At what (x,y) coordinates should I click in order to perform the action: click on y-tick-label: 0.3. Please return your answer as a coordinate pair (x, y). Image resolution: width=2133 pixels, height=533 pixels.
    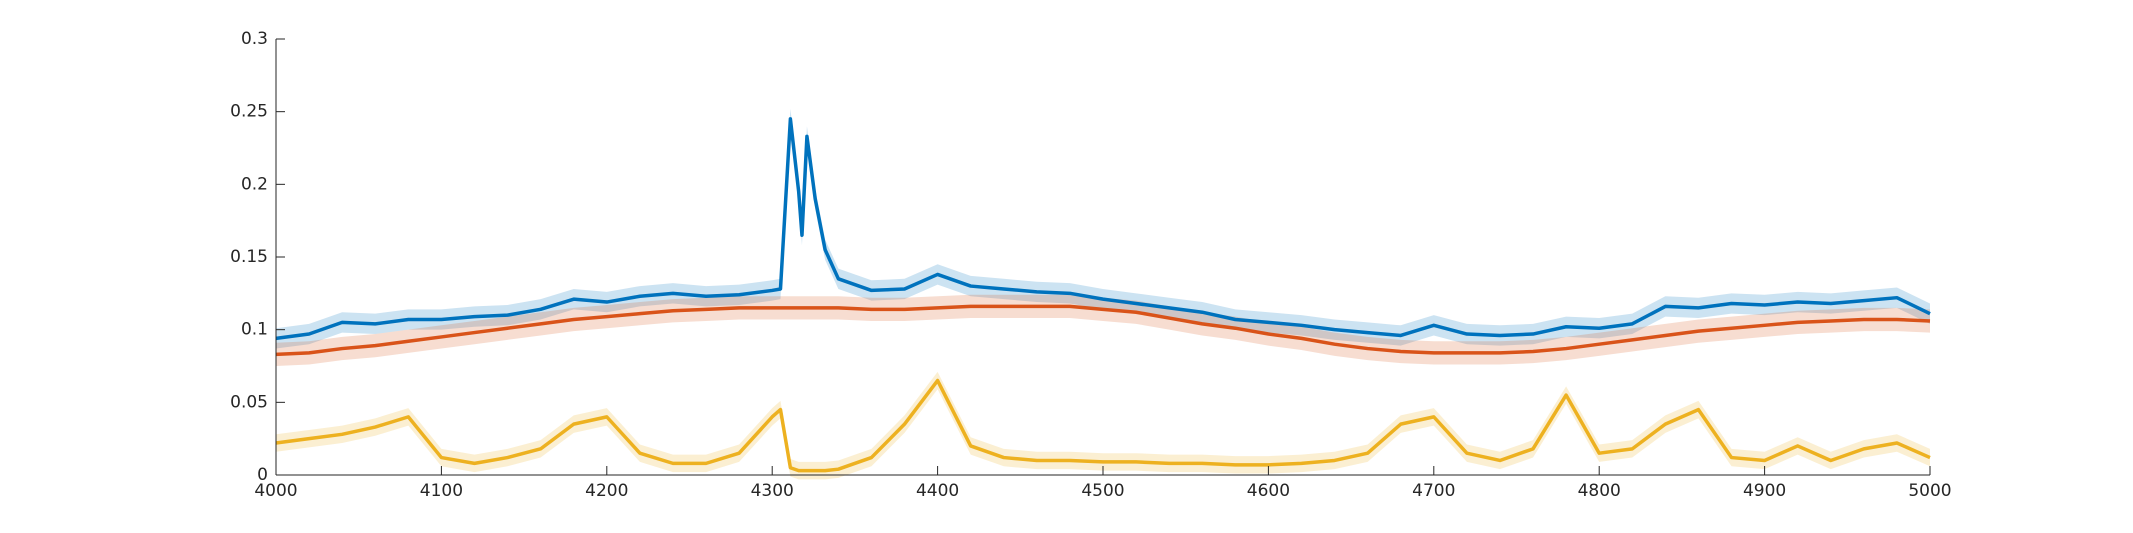
    Looking at the image, I should click on (254, 39).